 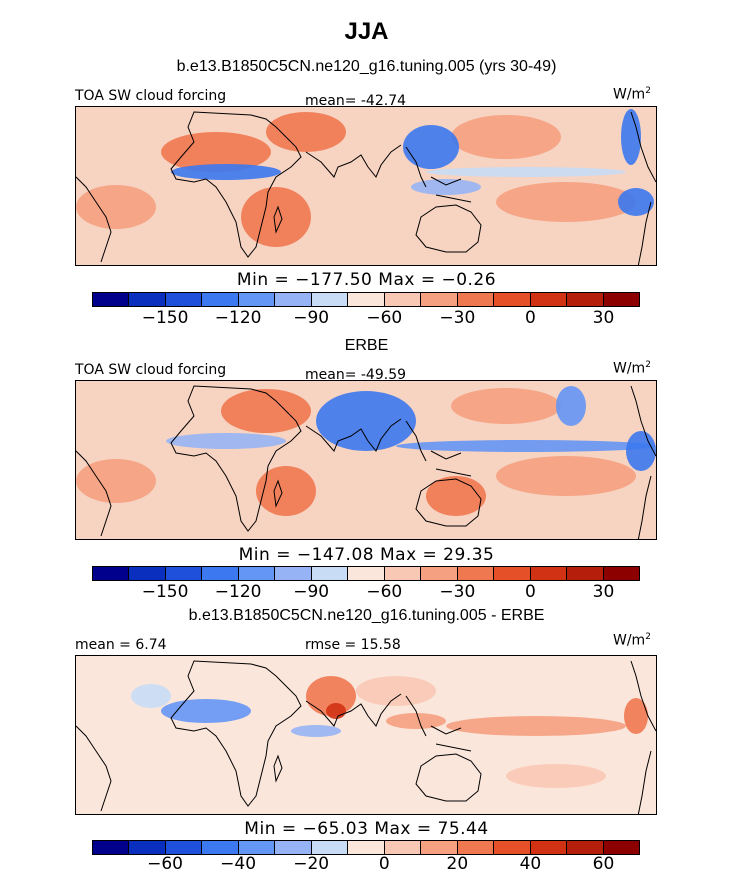 What do you see at coordinates (603, 864) in the screenshot?
I see `colorbar-tick-label: 60` at bounding box center [603, 864].